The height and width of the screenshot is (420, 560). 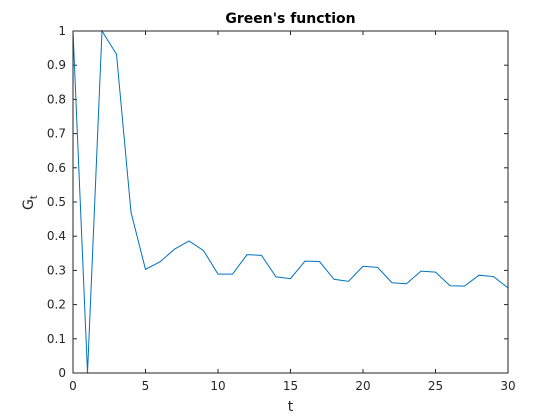 I want to click on y-axis-label: Gt, so click(x=30, y=202).